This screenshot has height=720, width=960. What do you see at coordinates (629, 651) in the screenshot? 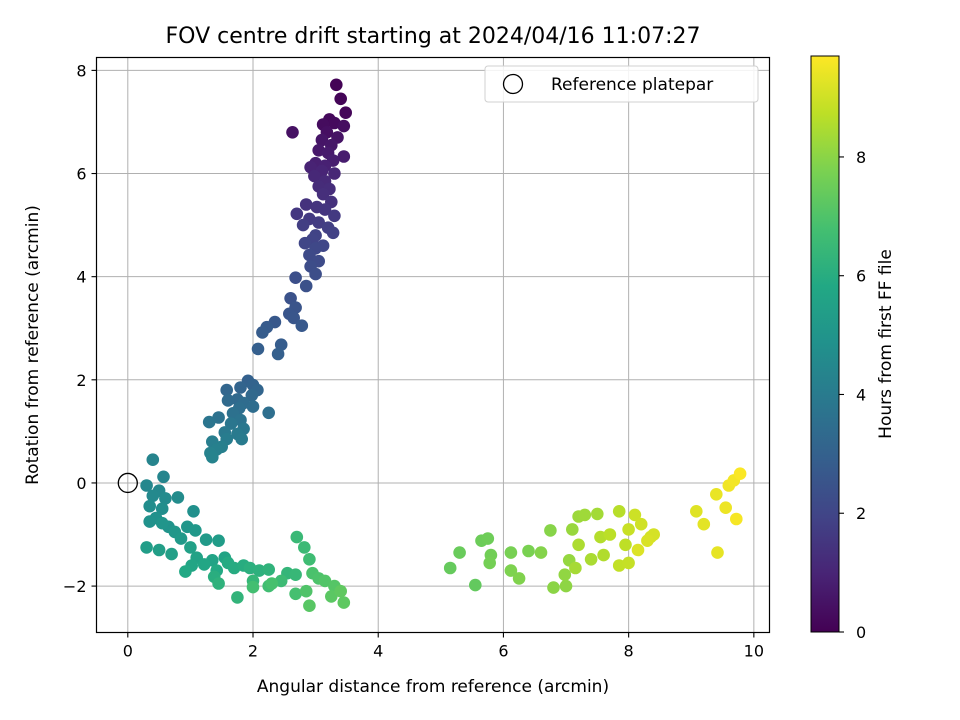
I see `x-tick-label: 8` at bounding box center [629, 651].